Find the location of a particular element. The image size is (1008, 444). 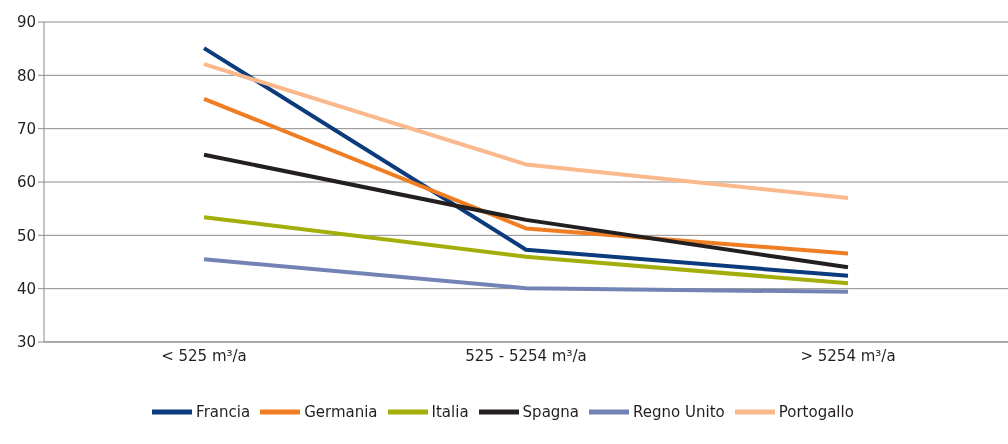

y-tick-label: 60 is located at coordinates (26, 182).